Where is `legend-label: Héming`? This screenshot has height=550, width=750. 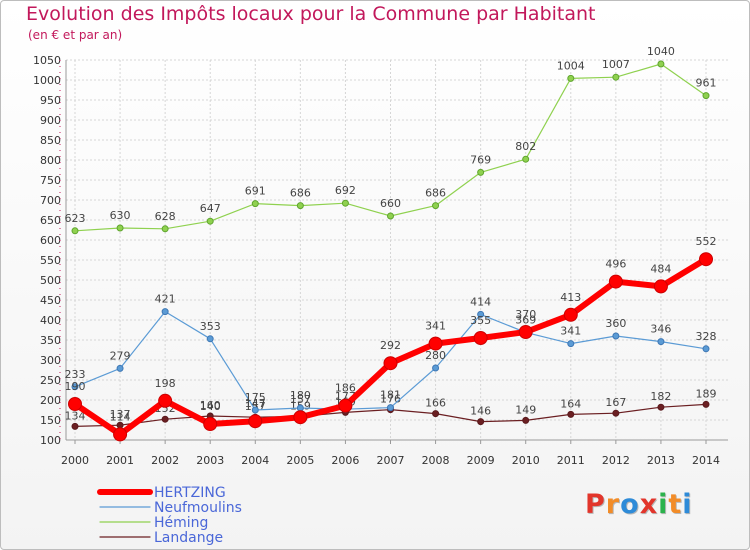
legend-label: Héming is located at coordinates (181, 523).